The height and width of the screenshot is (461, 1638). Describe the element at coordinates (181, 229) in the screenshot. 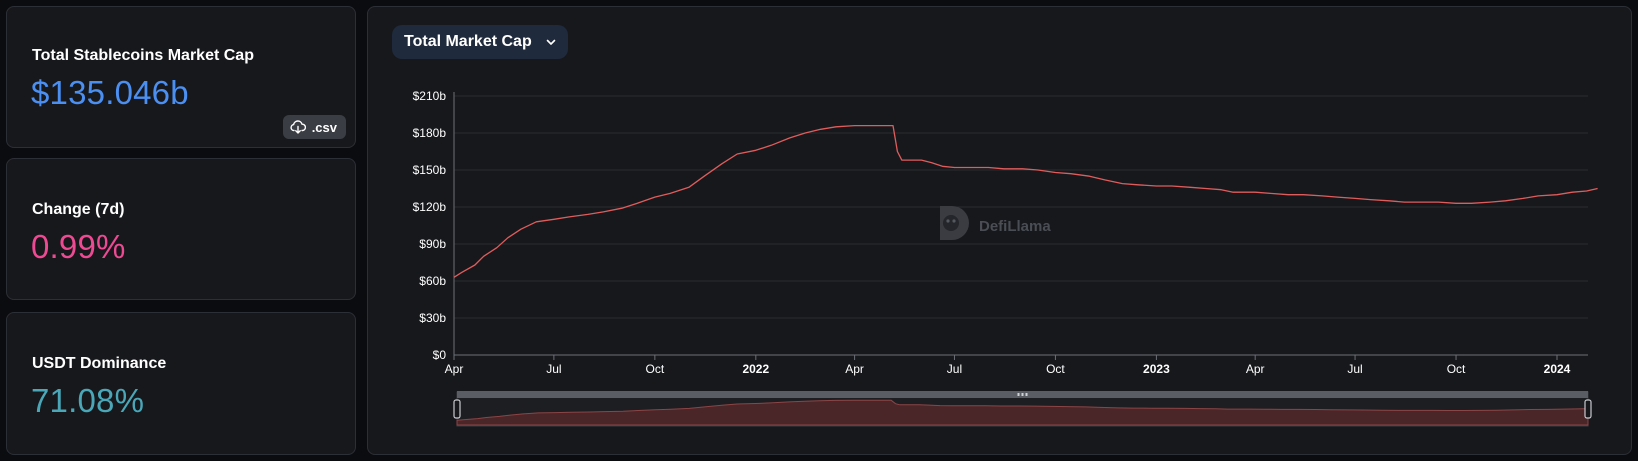

I see `change-card: Change (7d) 0.99%` at that location.